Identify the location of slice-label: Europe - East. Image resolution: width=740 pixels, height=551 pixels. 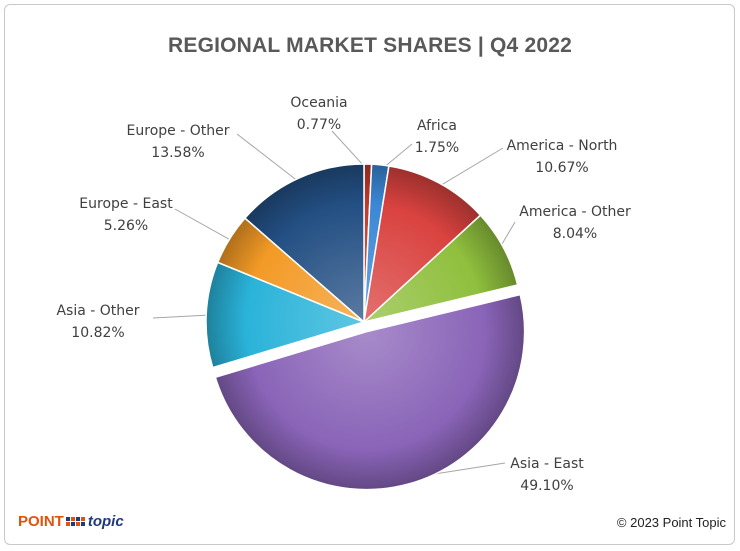
(126, 204).